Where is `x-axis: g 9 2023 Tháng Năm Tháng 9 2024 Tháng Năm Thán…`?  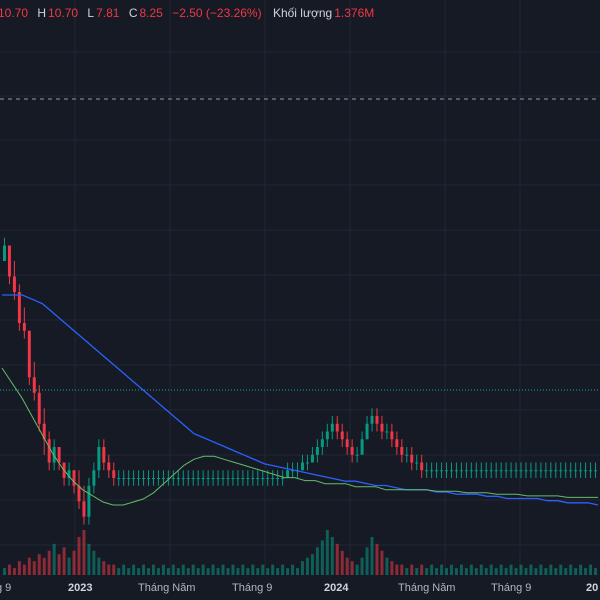 x-axis: g 9 2023 Tháng Năm Tháng 9 2024 Tháng Năm Thán… is located at coordinates (299, 588).